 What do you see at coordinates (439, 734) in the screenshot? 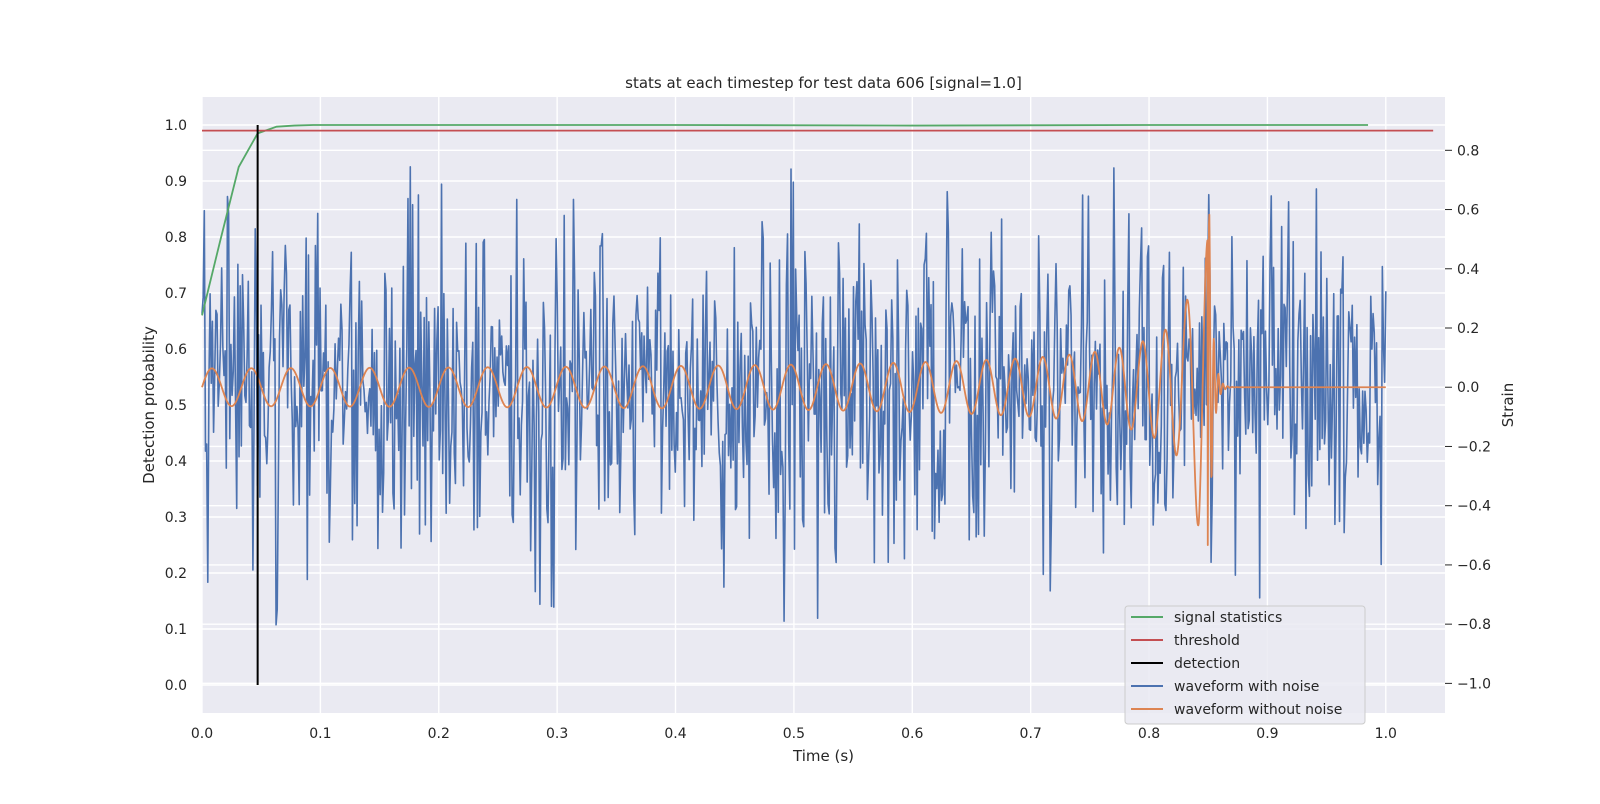
I see `x-tick-label: 0.2` at bounding box center [439, 734].